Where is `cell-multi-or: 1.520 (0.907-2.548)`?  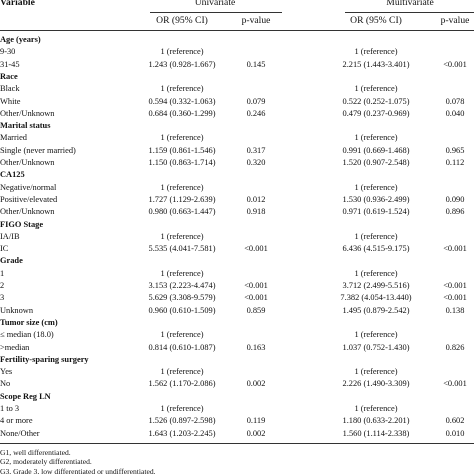 cell-multi-or: 1.520 (0.907-2.548) is located at coordinates (376, 162).